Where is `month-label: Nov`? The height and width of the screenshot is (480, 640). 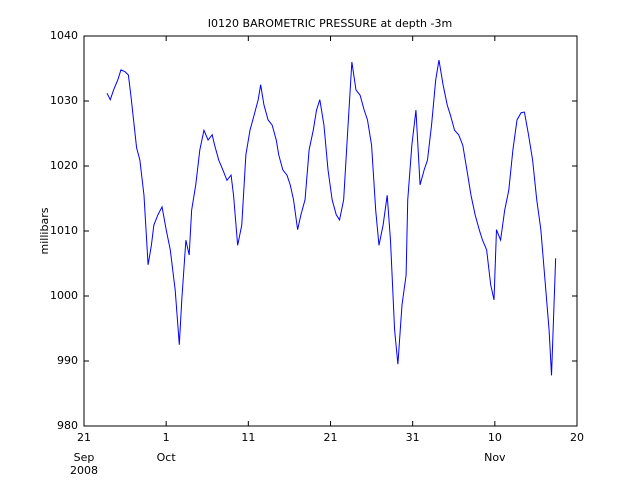
month-label: Nov is located at coordinates (495, 457).